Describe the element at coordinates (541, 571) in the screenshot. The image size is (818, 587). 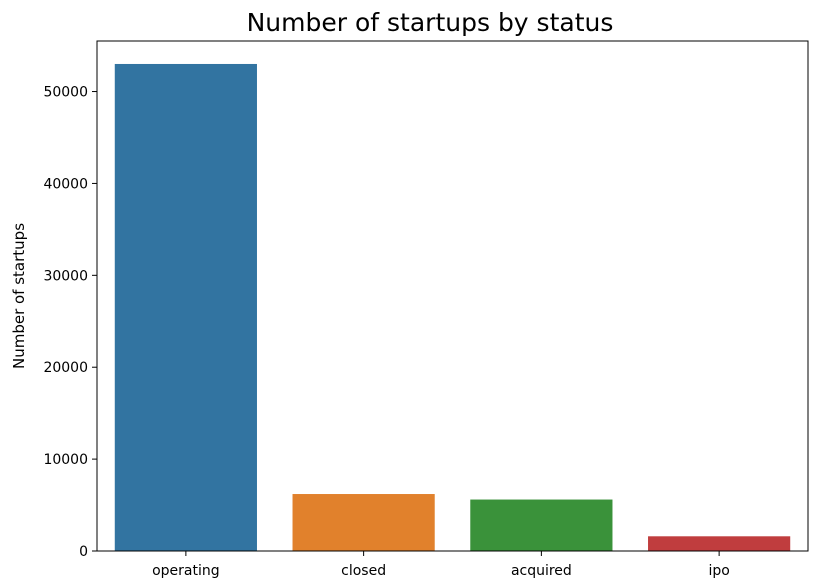
I see `x-tick-label: acquired` at that location.